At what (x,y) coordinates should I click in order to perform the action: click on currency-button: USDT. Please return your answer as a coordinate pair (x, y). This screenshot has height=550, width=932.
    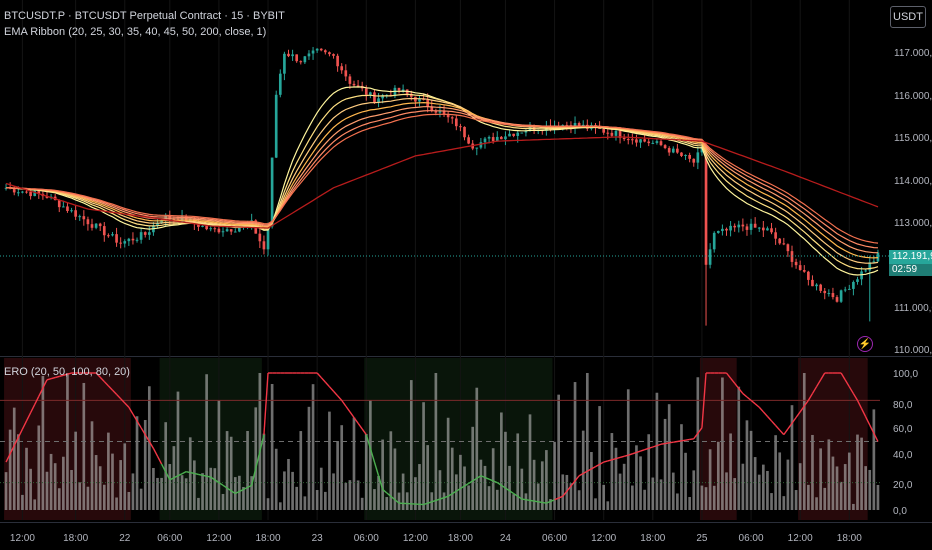
    Looking at the image, I should click on (908, 17).